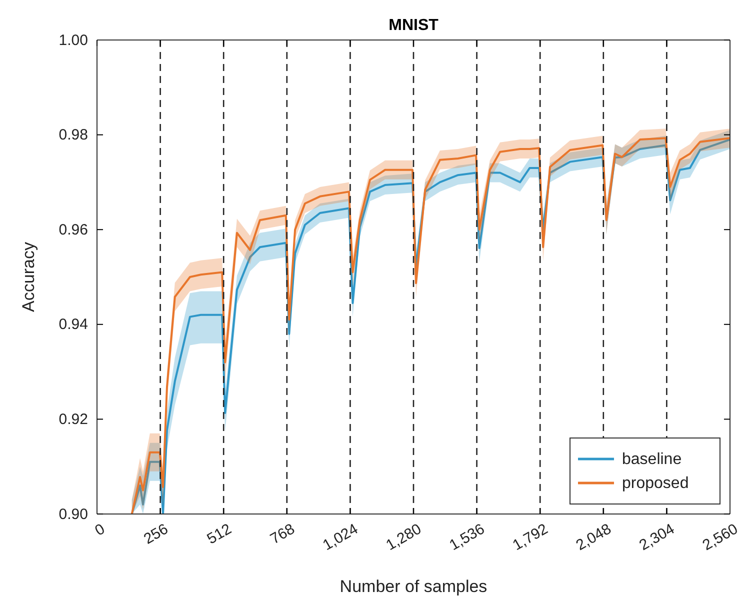 Image resolution: width=738 pixels, height=606 pixels. Describe the element at coordinates (283, 534) in the screenshot. I see `x-tick-label: 768` at that location.